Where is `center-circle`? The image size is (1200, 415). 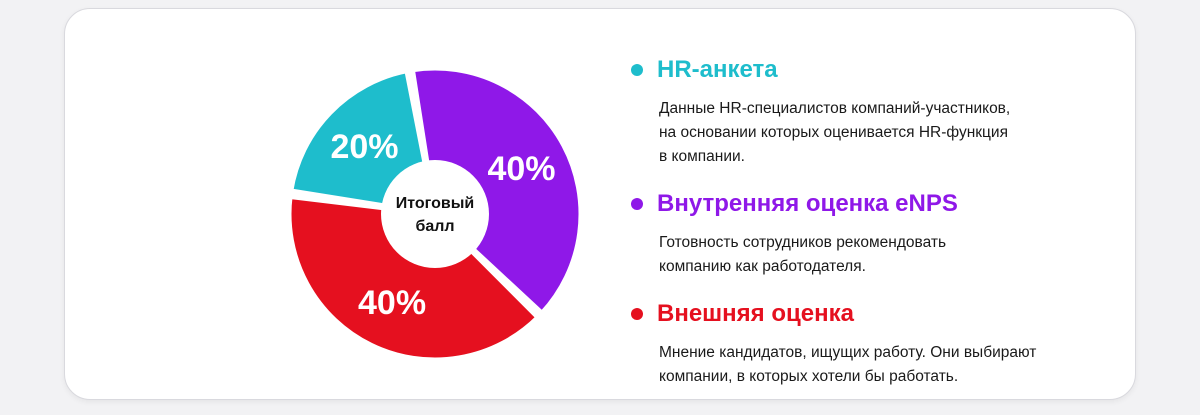
center-circle is located at coordinates (435, 214).